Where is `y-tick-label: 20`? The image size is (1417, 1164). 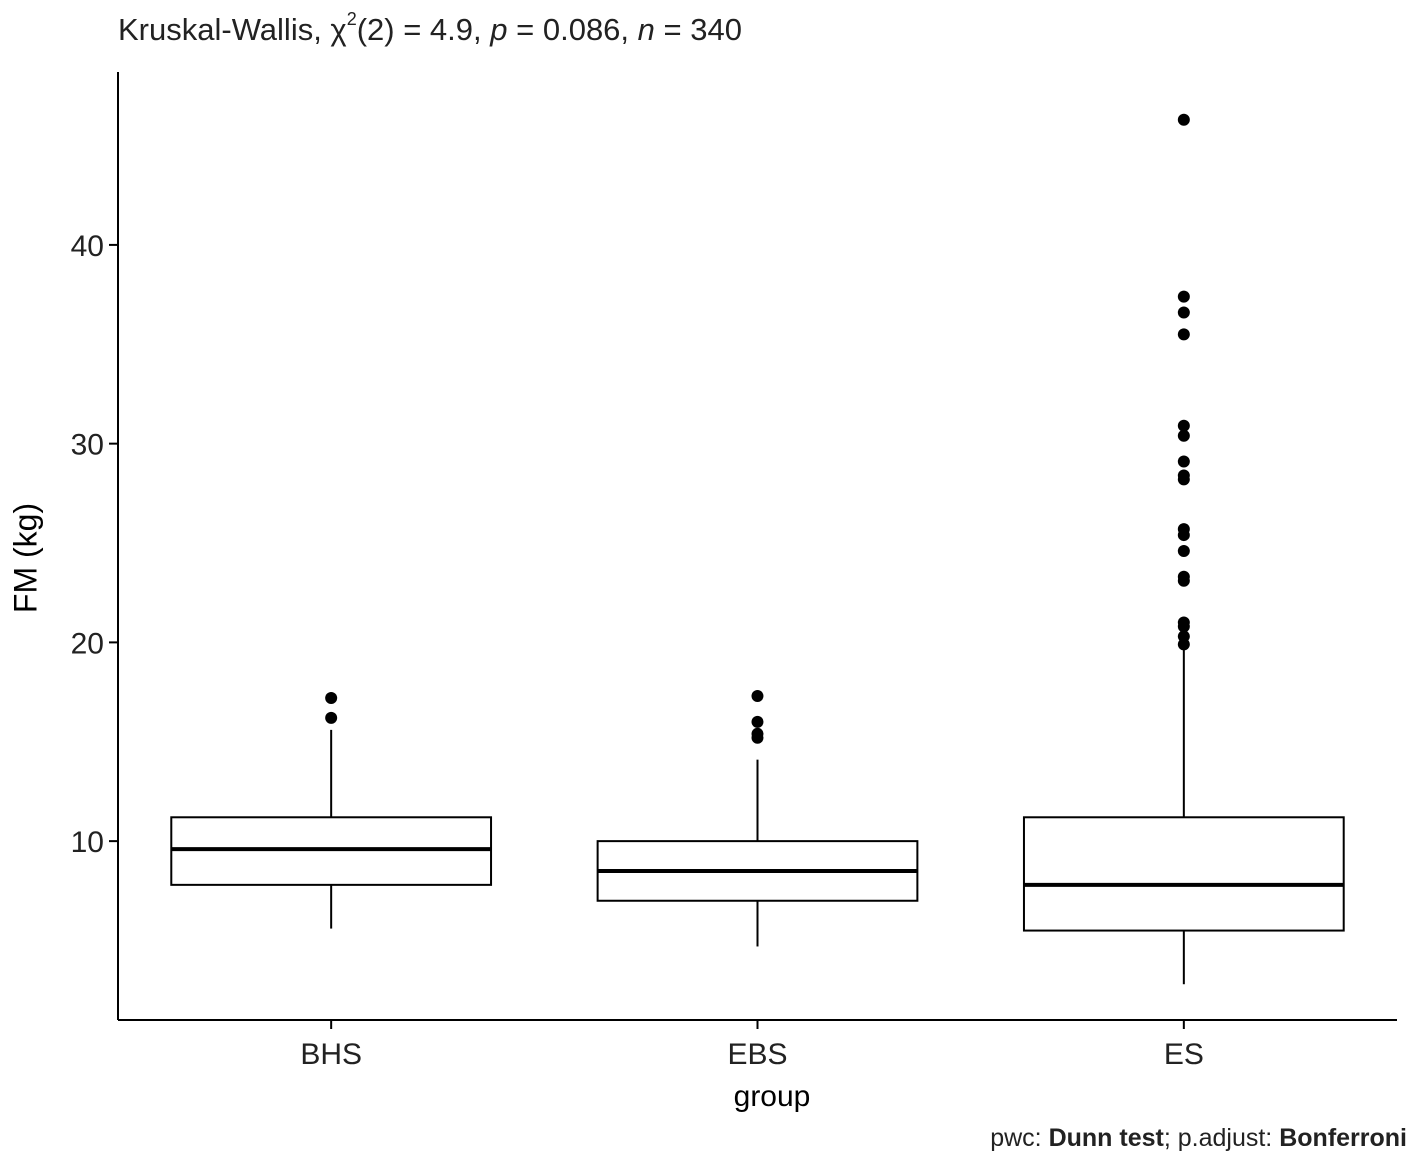 y-tick-label: 20 is located at coordinates (87, 643).